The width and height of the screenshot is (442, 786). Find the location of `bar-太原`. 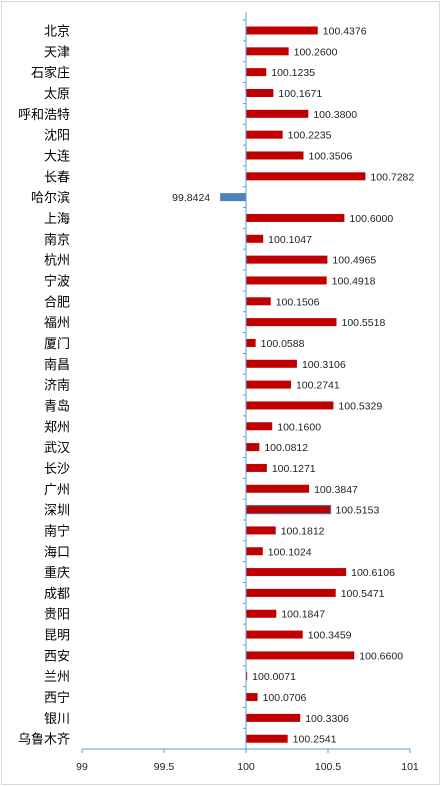

bar-太原 is located at coordinates (260, 92).